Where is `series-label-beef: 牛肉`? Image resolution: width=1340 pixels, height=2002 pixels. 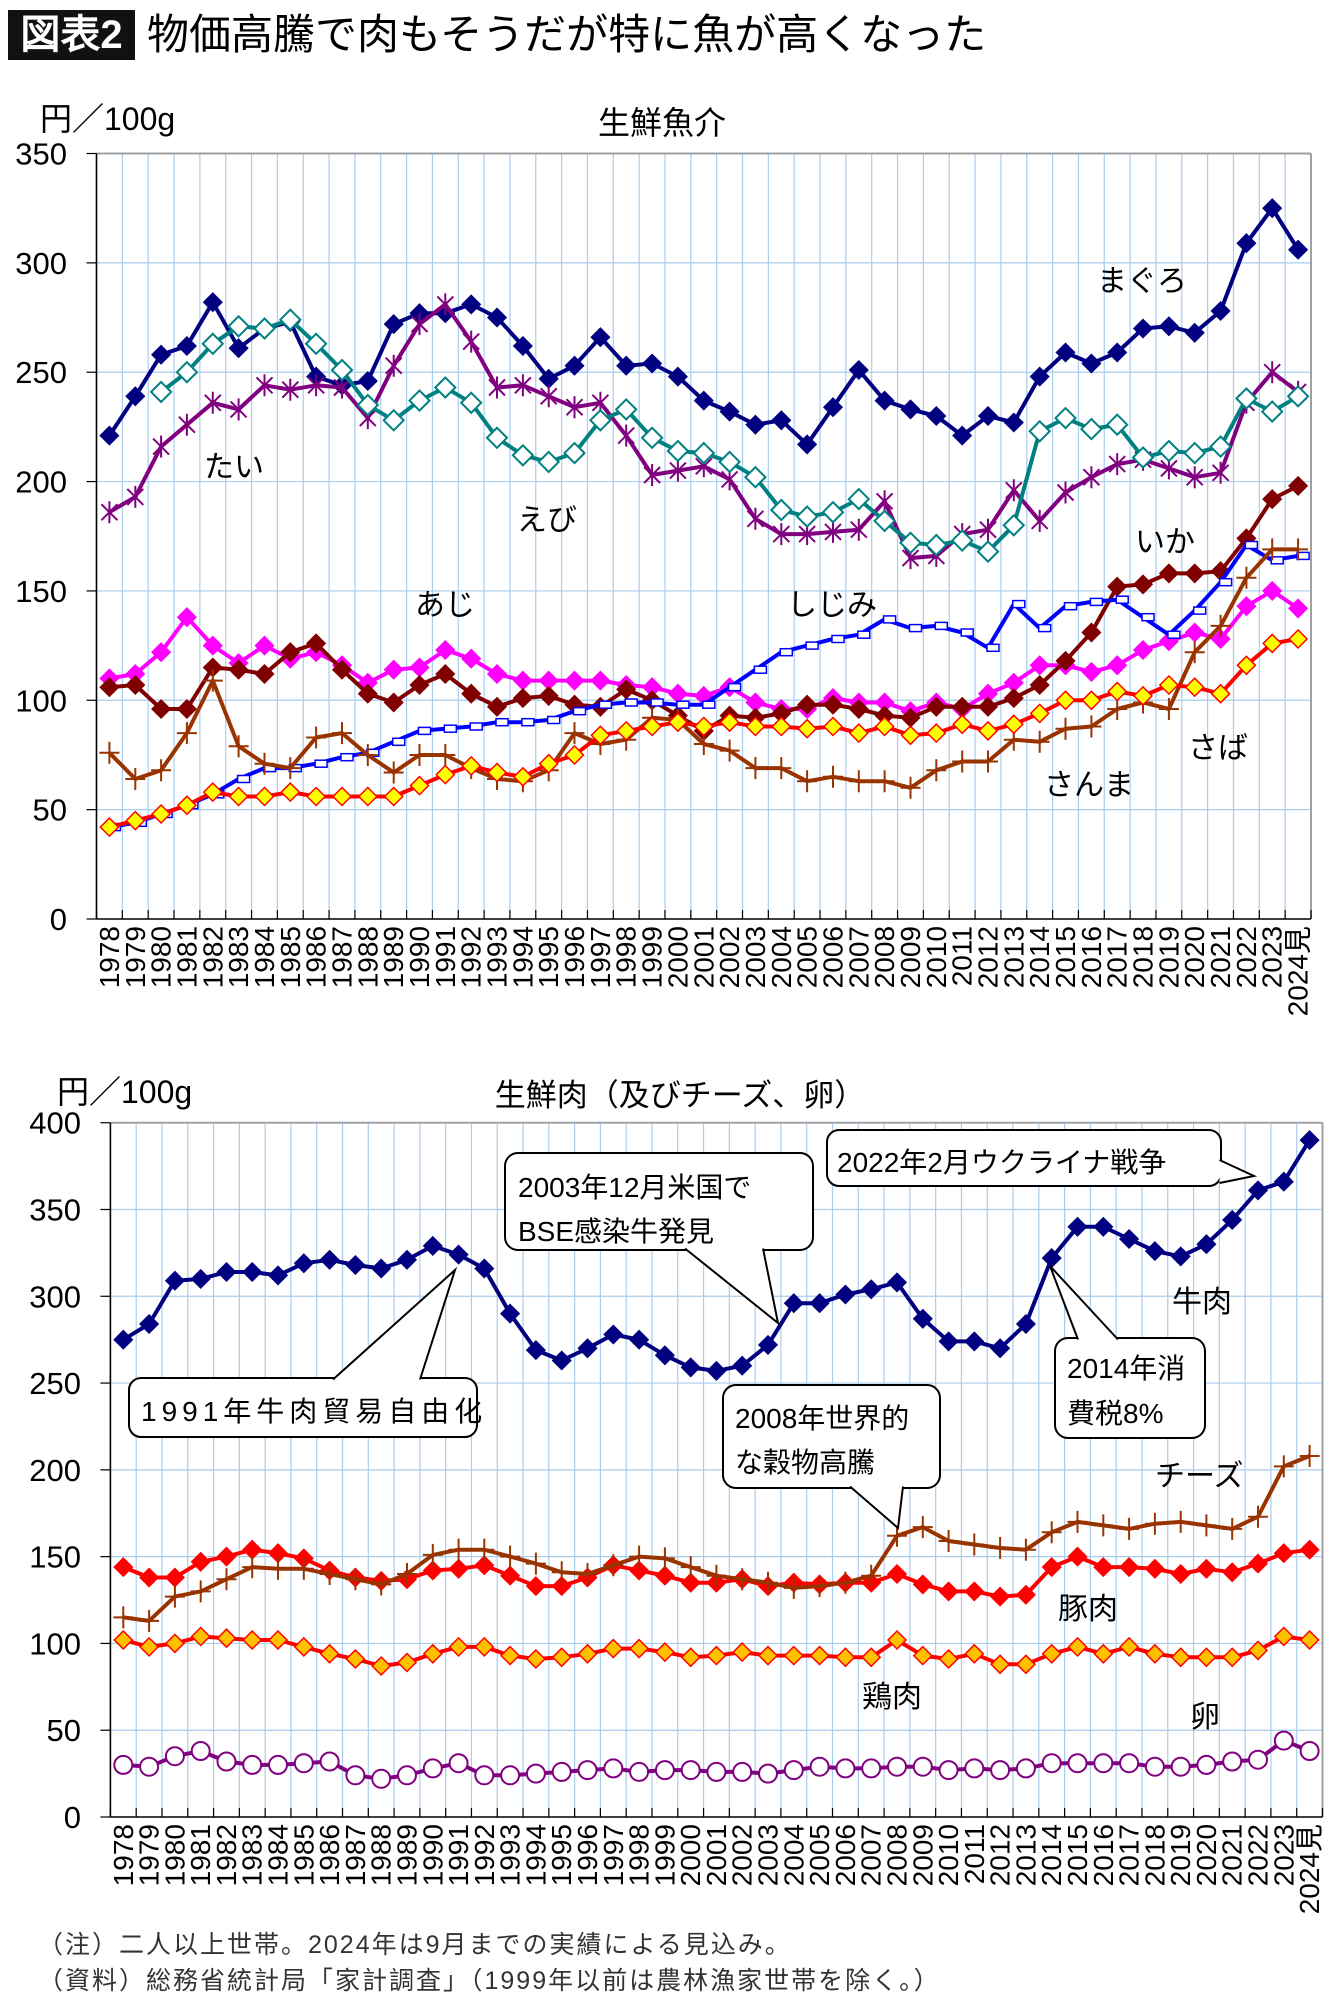
series-label-beef: 牛肉 is located at coordinates (1202, 1302).